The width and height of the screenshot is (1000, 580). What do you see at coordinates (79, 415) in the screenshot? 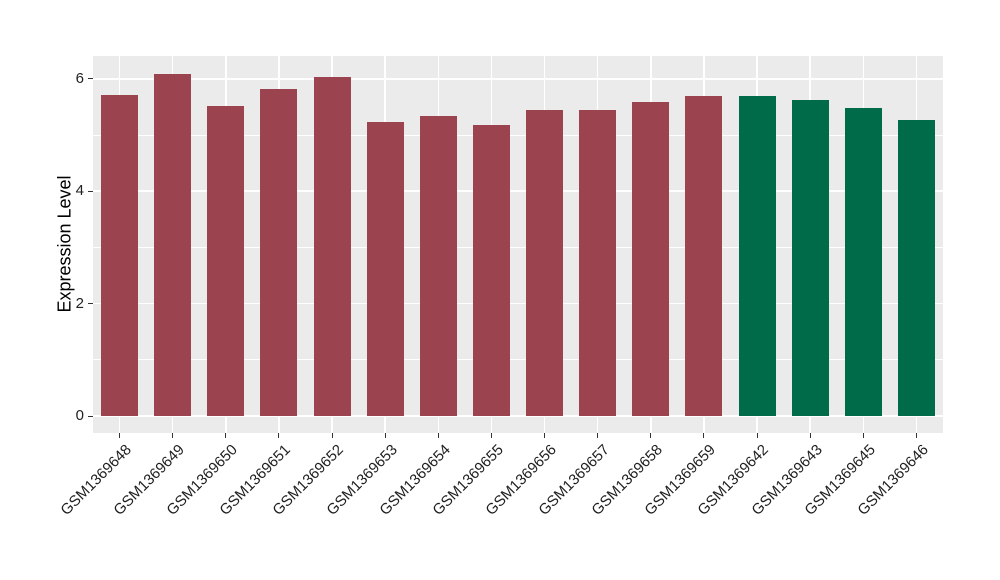
I see `y-tick-label: 0` at bounding box center [79, 415].